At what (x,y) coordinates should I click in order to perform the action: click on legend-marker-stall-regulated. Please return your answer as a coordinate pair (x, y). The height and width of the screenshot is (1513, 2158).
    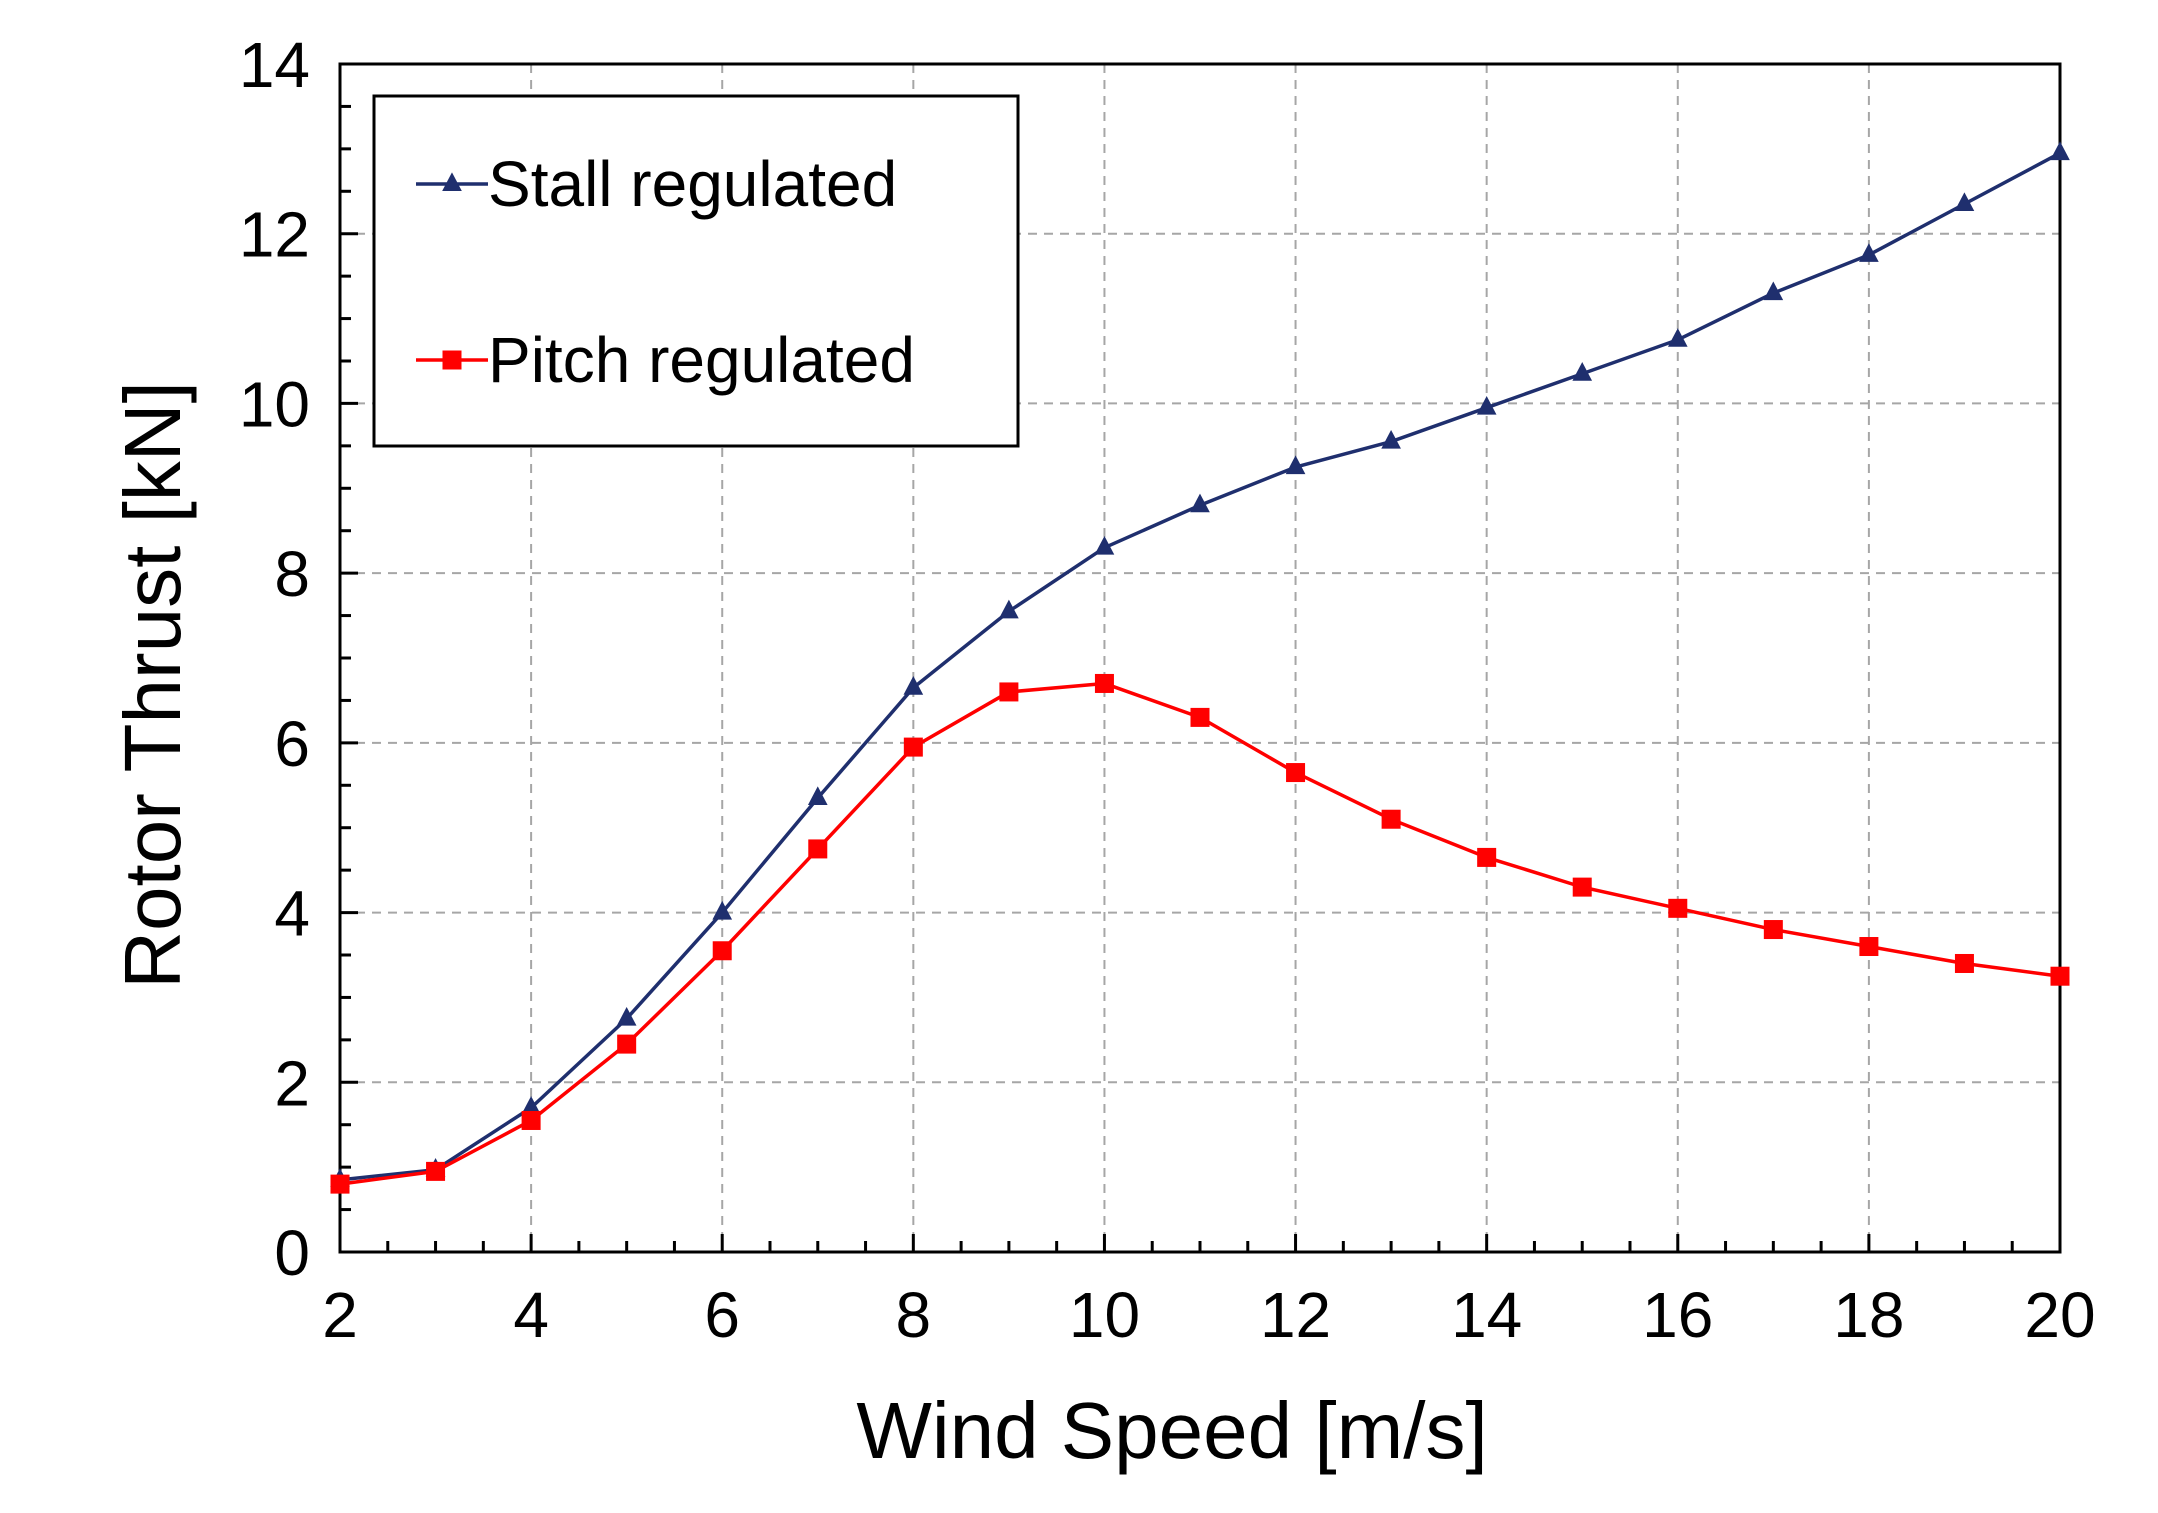
    Looking at the image, I should click on (452, 181).